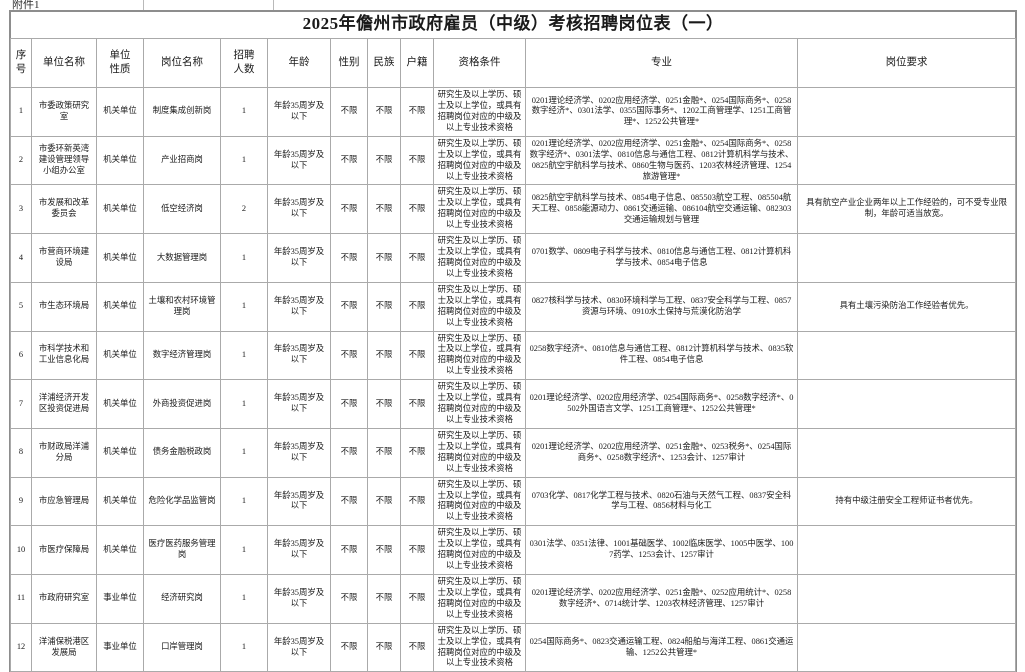  What do you see at coordinates (21, 306) in the screenshot?
I see `cell-row-index: 5` at bounding box center [21, 306].